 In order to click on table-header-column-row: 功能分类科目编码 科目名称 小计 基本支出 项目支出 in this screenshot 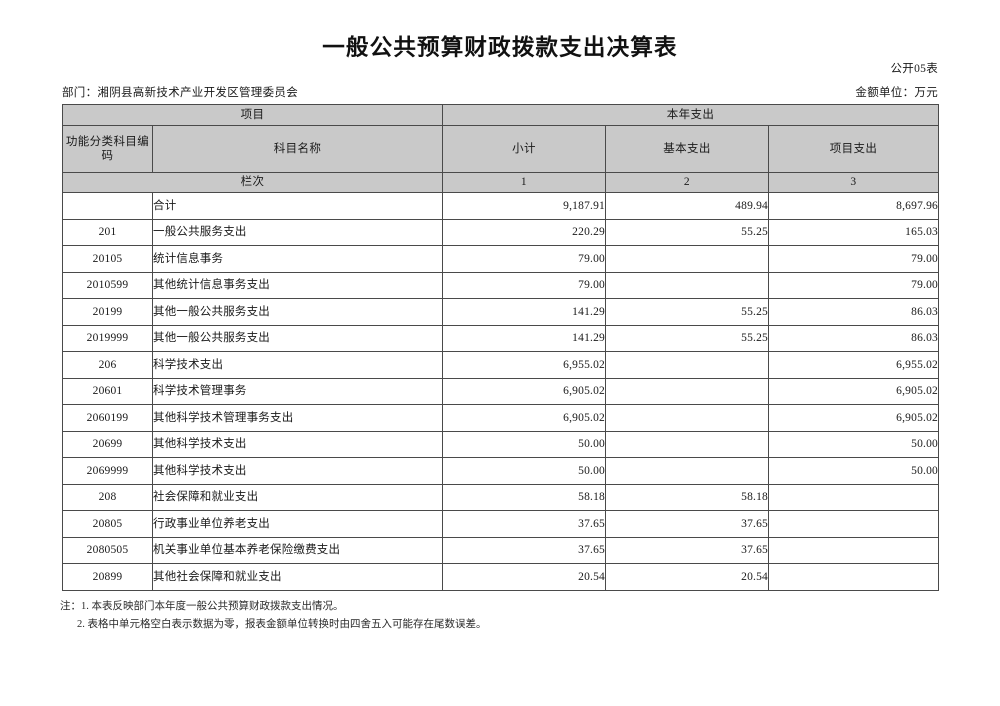, I will do `click(500, 149)`.